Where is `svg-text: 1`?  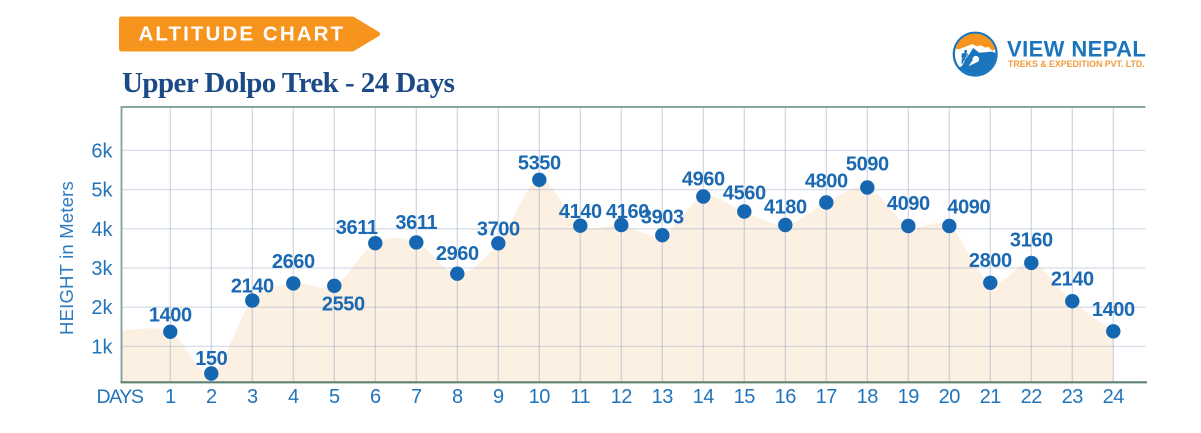
svg-text: 1 is located at coordinates (170, 397).